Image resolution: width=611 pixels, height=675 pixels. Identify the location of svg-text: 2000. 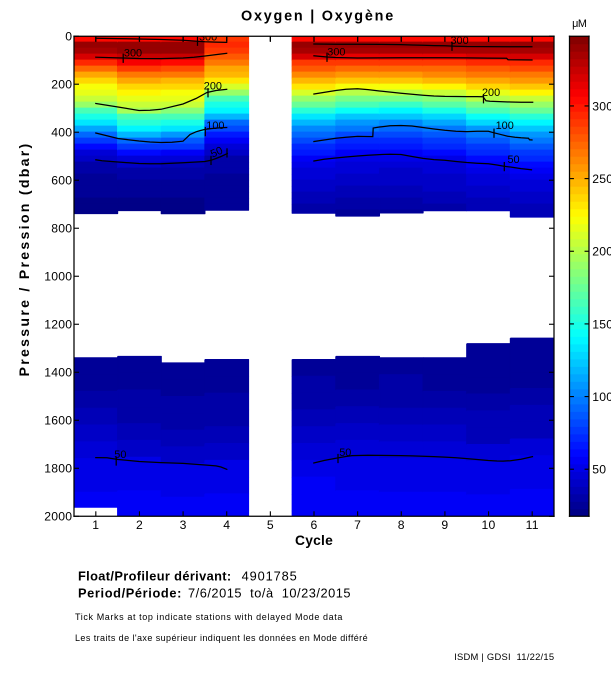
(58, 517).